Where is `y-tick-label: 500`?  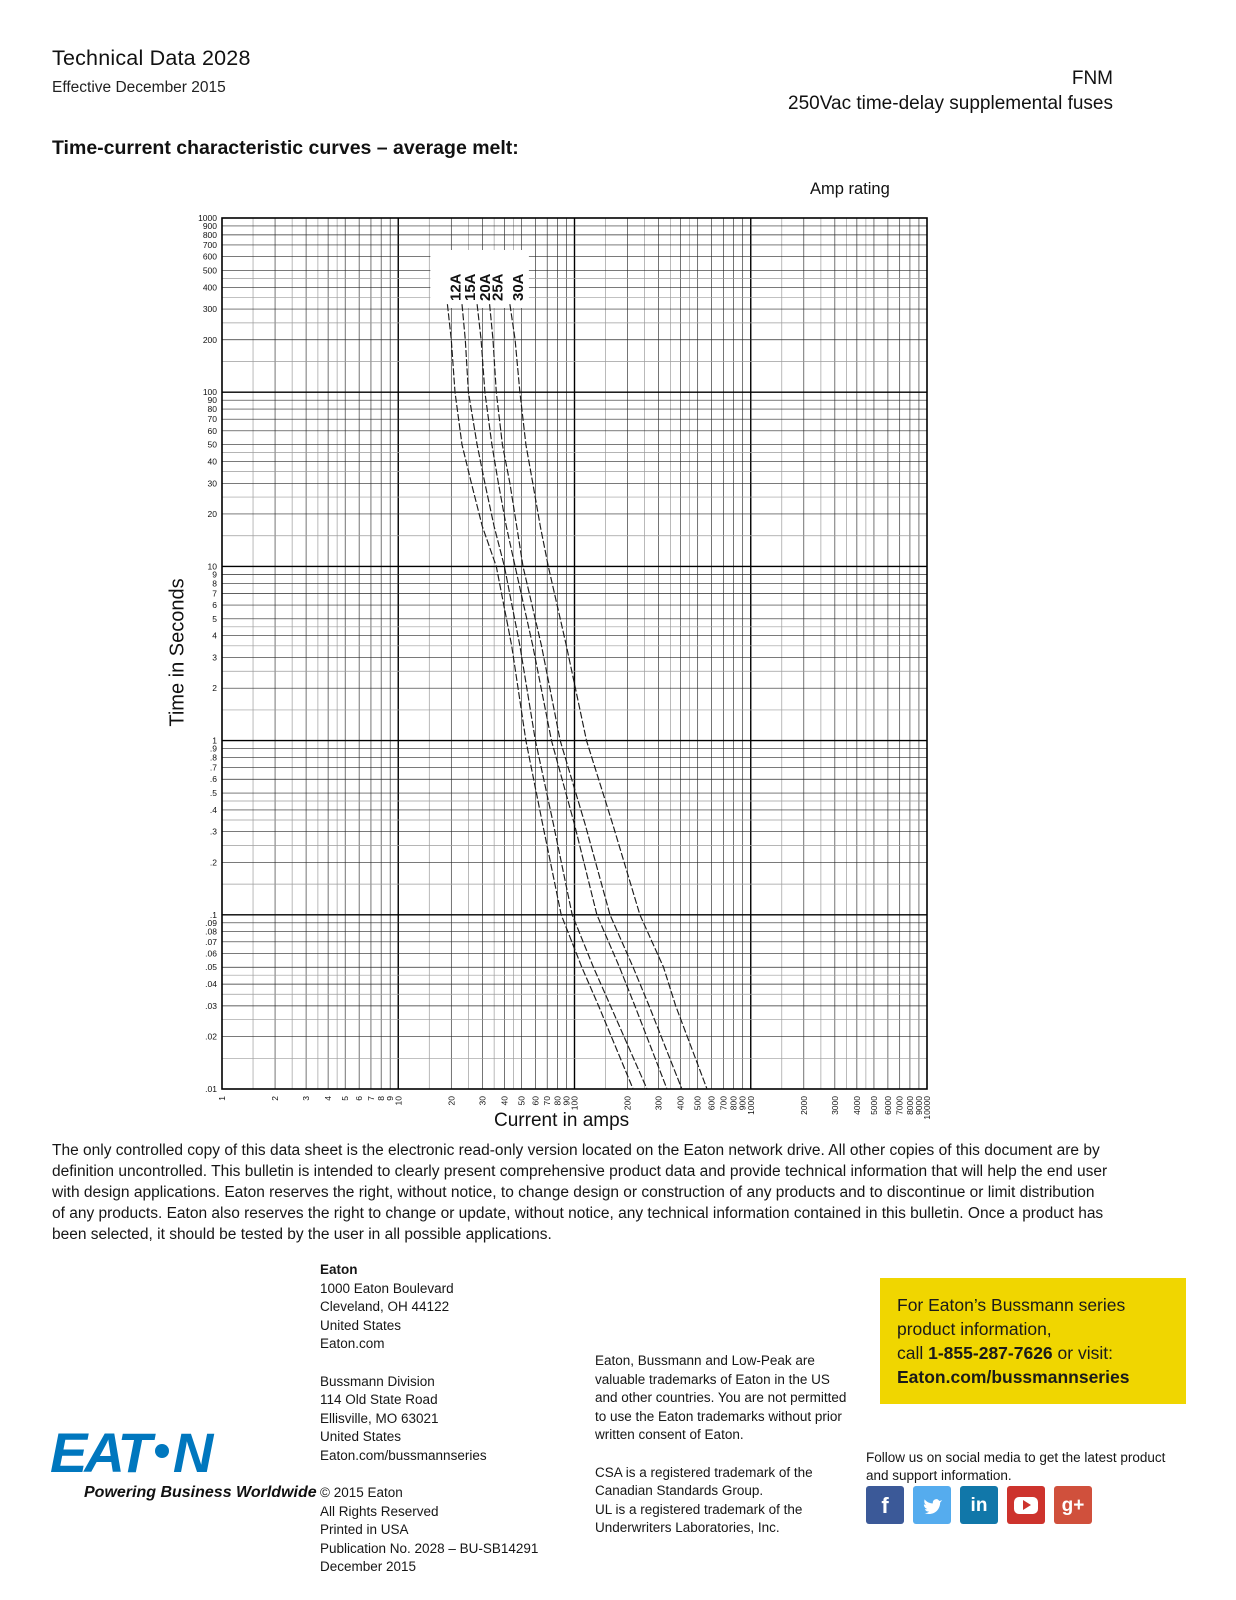 y-tick-label: 500 is located at coordinates (210, 270).